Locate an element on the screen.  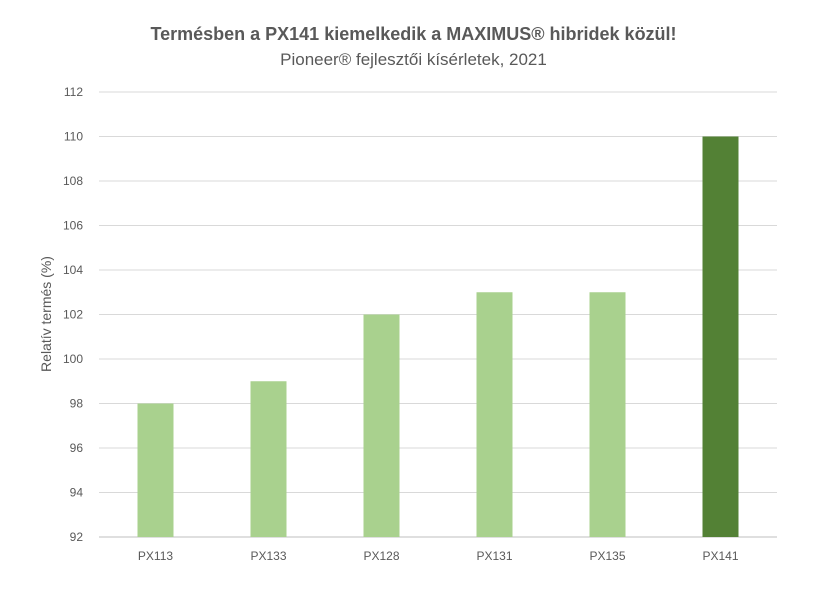
y-tick-label: 104 is located at coordinates (73, 270).